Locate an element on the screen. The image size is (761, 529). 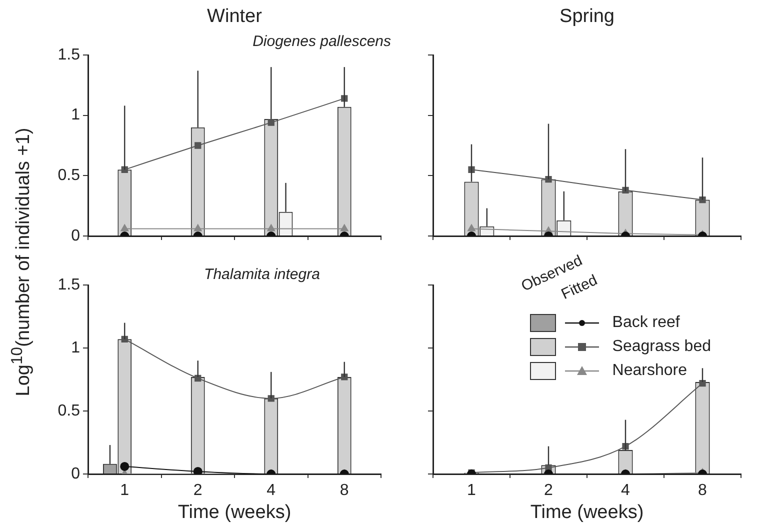
chart-title: Winter is located at coordinates (234, 17).